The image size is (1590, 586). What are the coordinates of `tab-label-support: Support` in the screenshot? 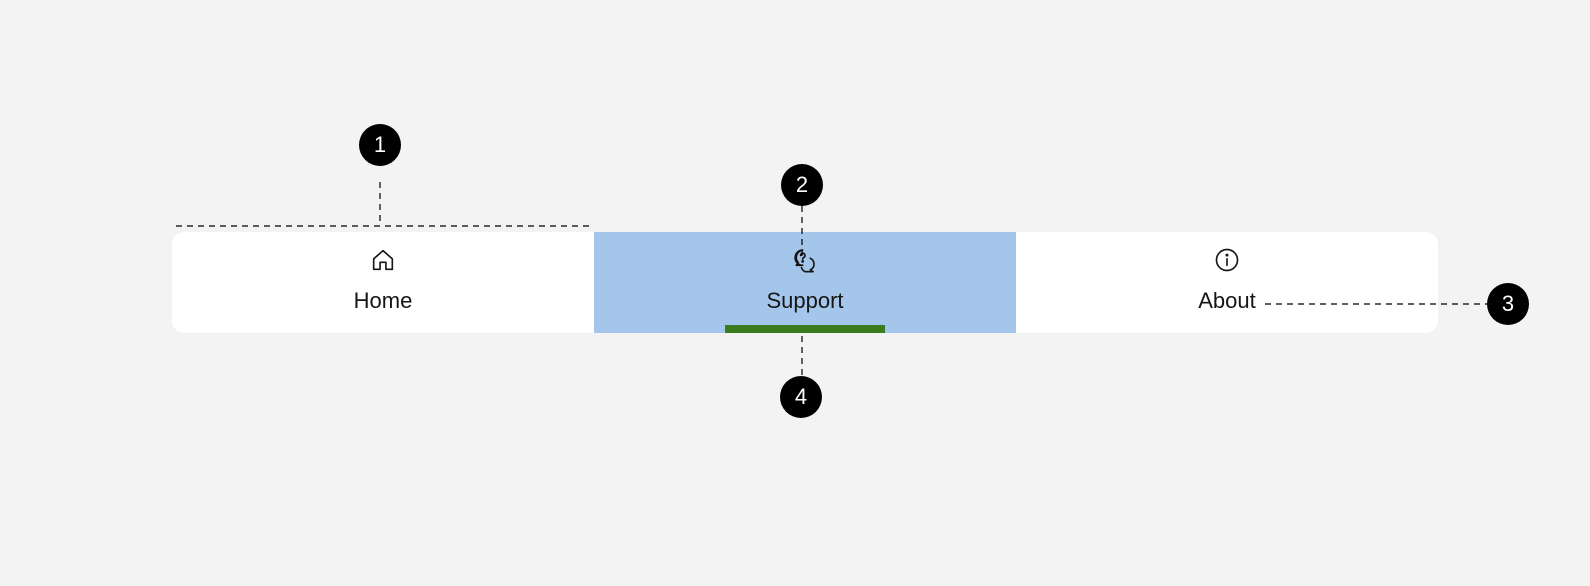 It's located at (805, 300).